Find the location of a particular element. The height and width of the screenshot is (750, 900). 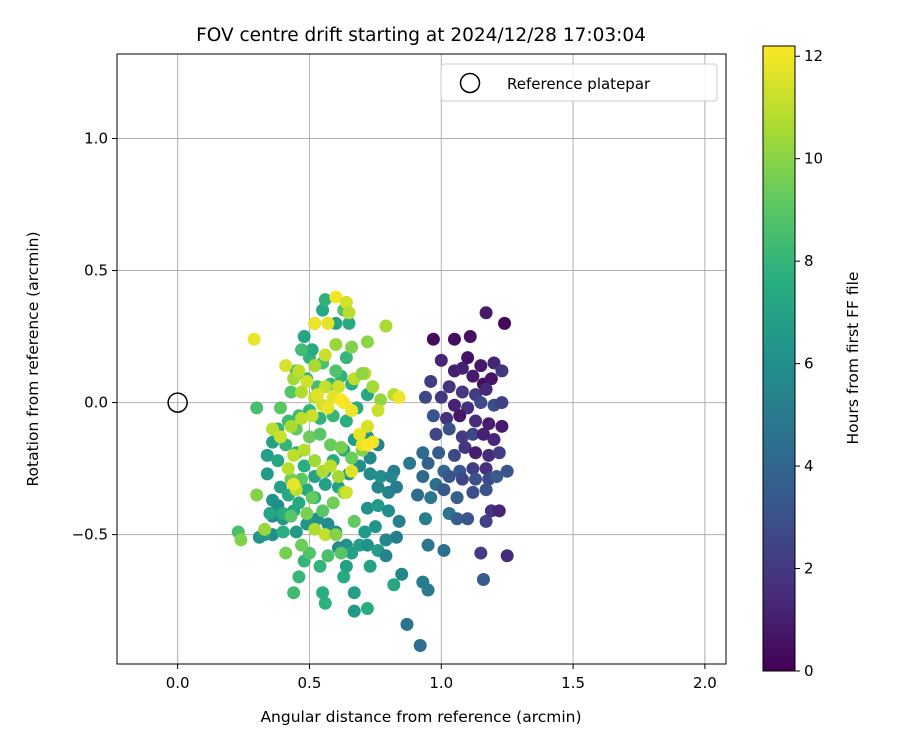

y-tick-label: 0.0 is located at coordinates (96, 403).